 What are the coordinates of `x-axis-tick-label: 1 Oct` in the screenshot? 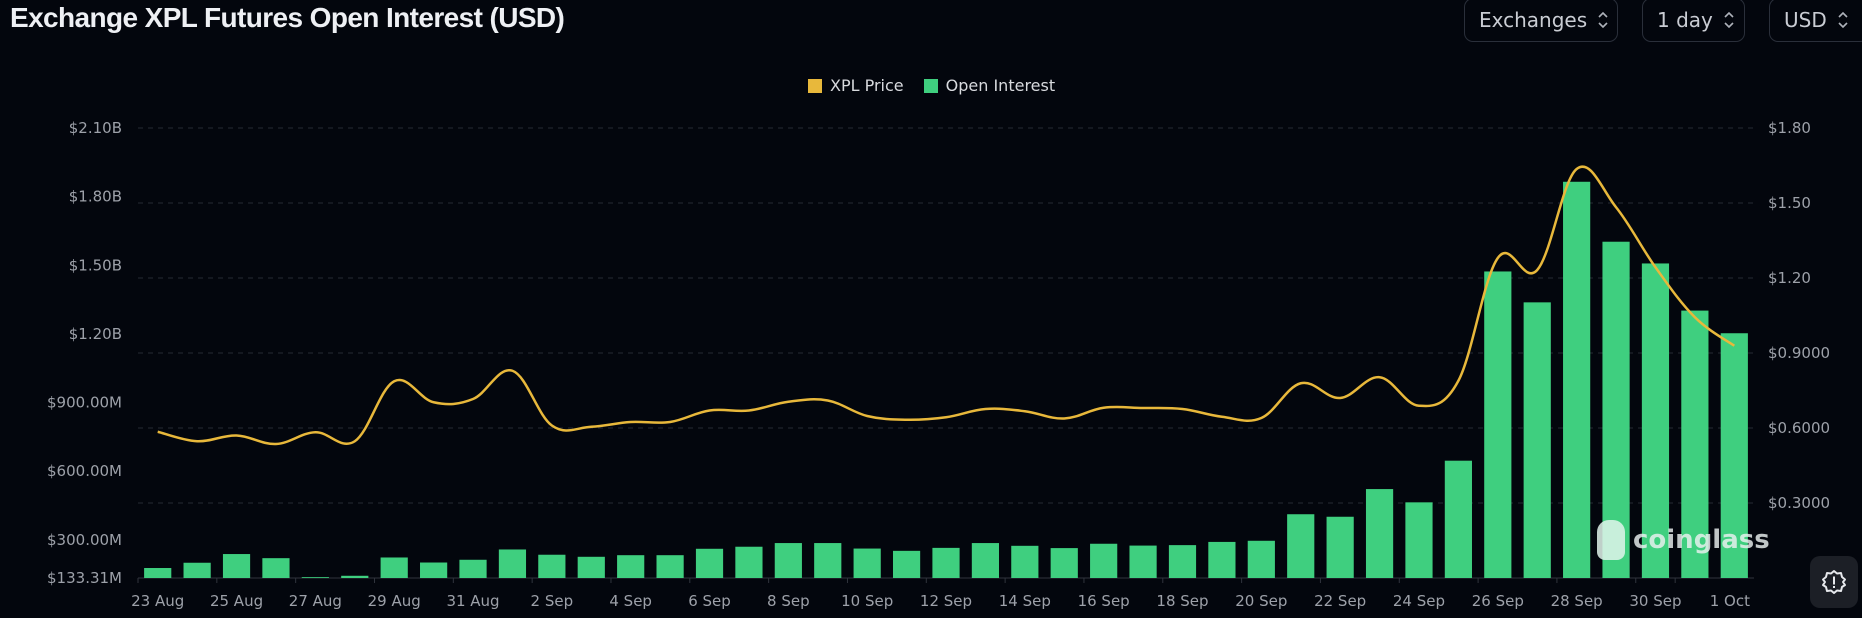 It's located at (1730, 601).